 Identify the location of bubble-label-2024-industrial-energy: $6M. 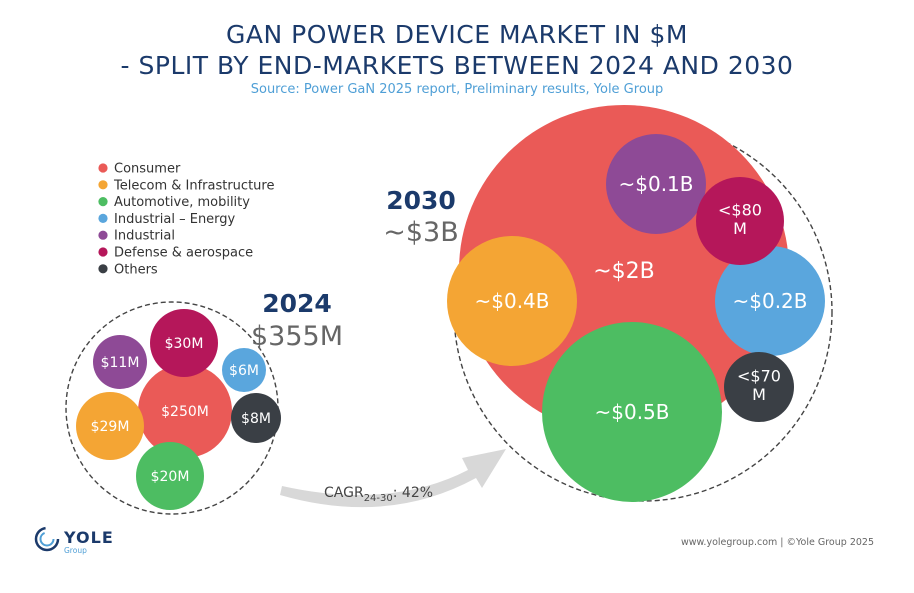
(244, 371).